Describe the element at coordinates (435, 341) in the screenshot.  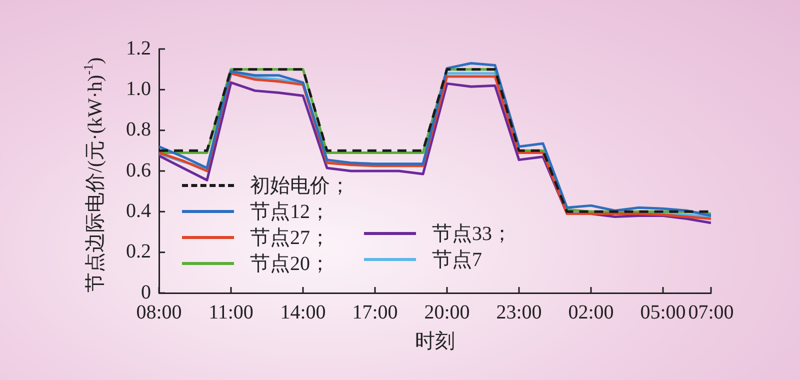
I see `x-axis-title: 时刻` at that location.